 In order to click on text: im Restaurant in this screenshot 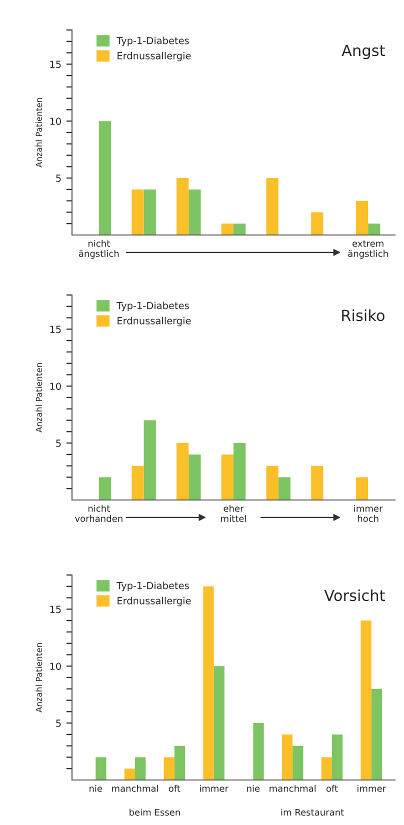, I will do `click(312, 812)`.